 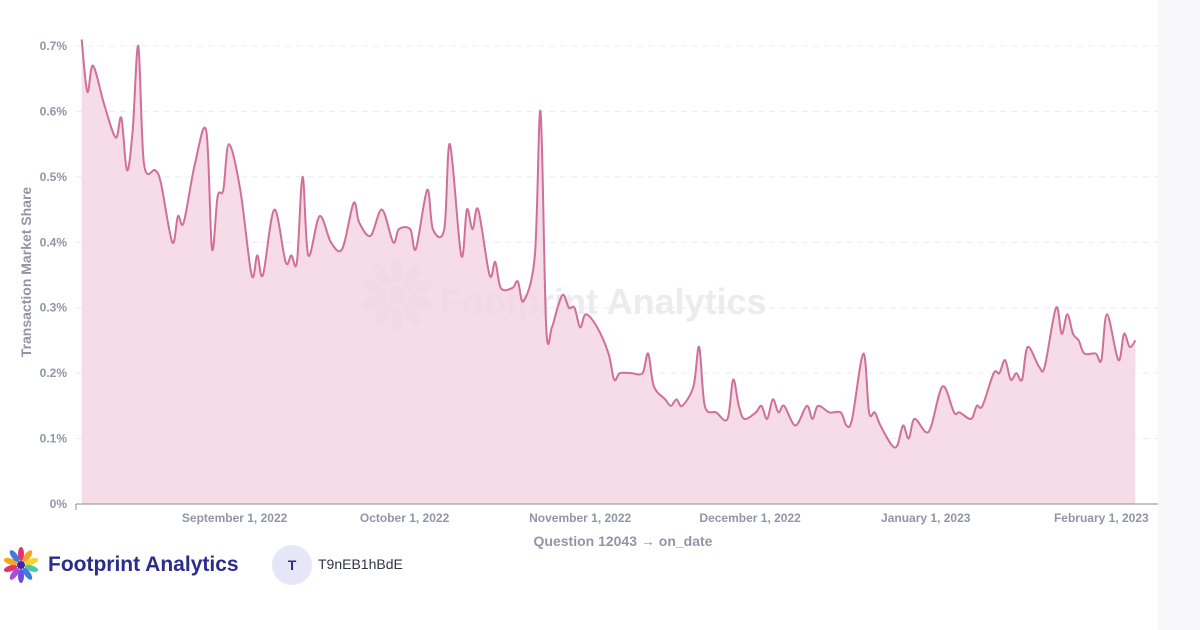 What do you see at coordinates (360, 564) in the screenshot?
I see `user-name: T9nEB1hBdE` at bounding box center [360, 564].